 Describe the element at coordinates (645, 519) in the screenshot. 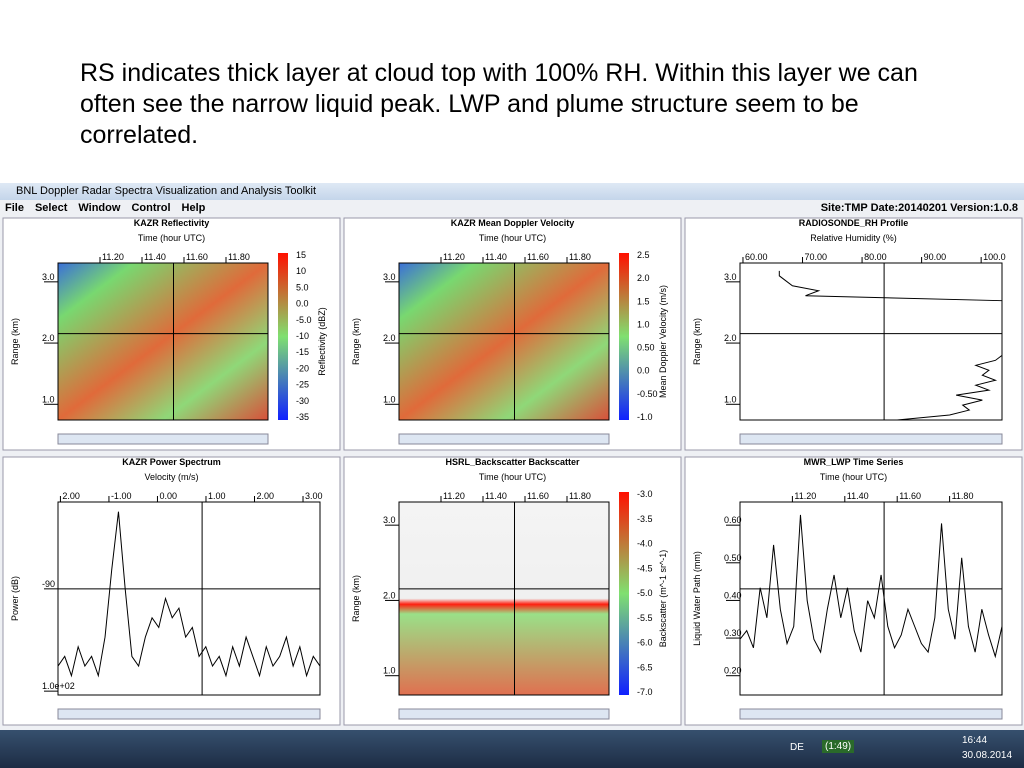

I see `colorbar-tick-label: -3.5` at that location.